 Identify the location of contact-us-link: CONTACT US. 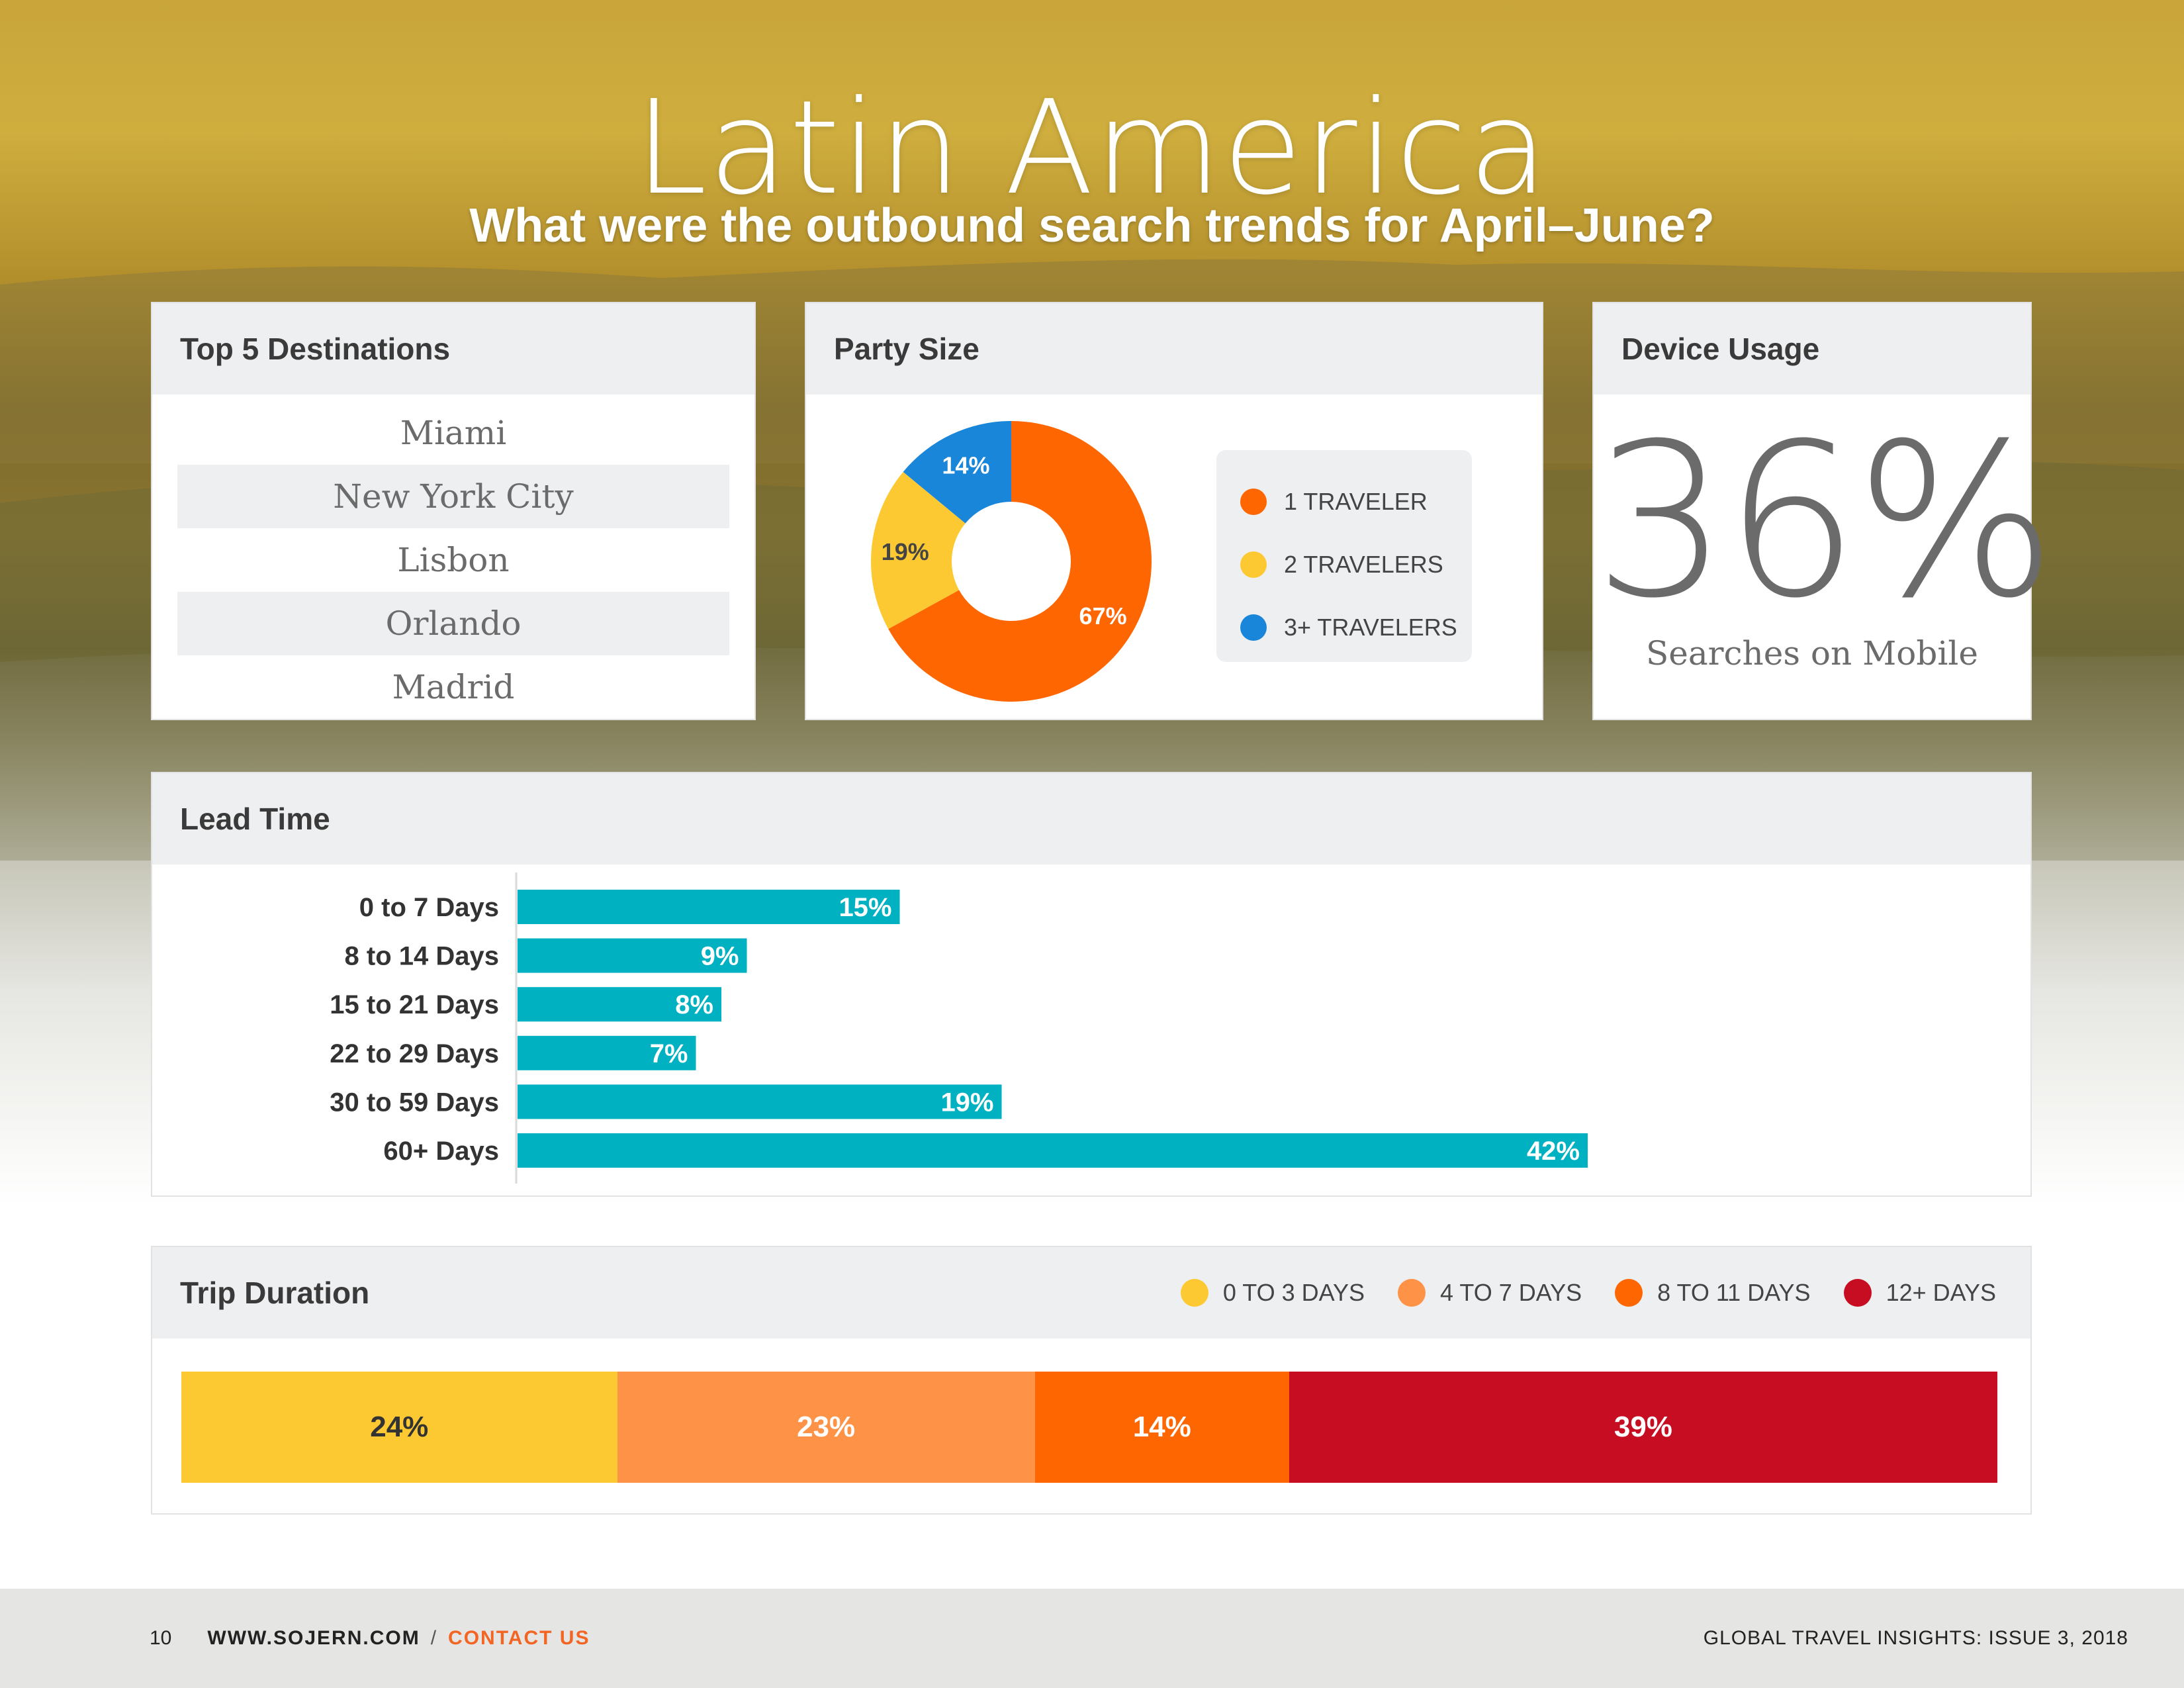
(519, 1638).